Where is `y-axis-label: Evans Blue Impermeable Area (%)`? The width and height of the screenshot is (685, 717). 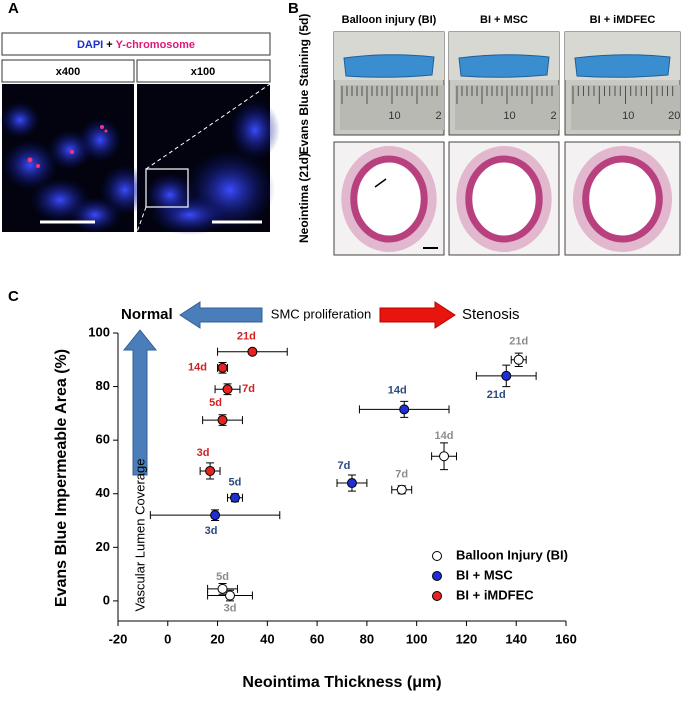
y-axis-label: Evans Blue Impermeable Area (%) is located at coordinates (61, 478).